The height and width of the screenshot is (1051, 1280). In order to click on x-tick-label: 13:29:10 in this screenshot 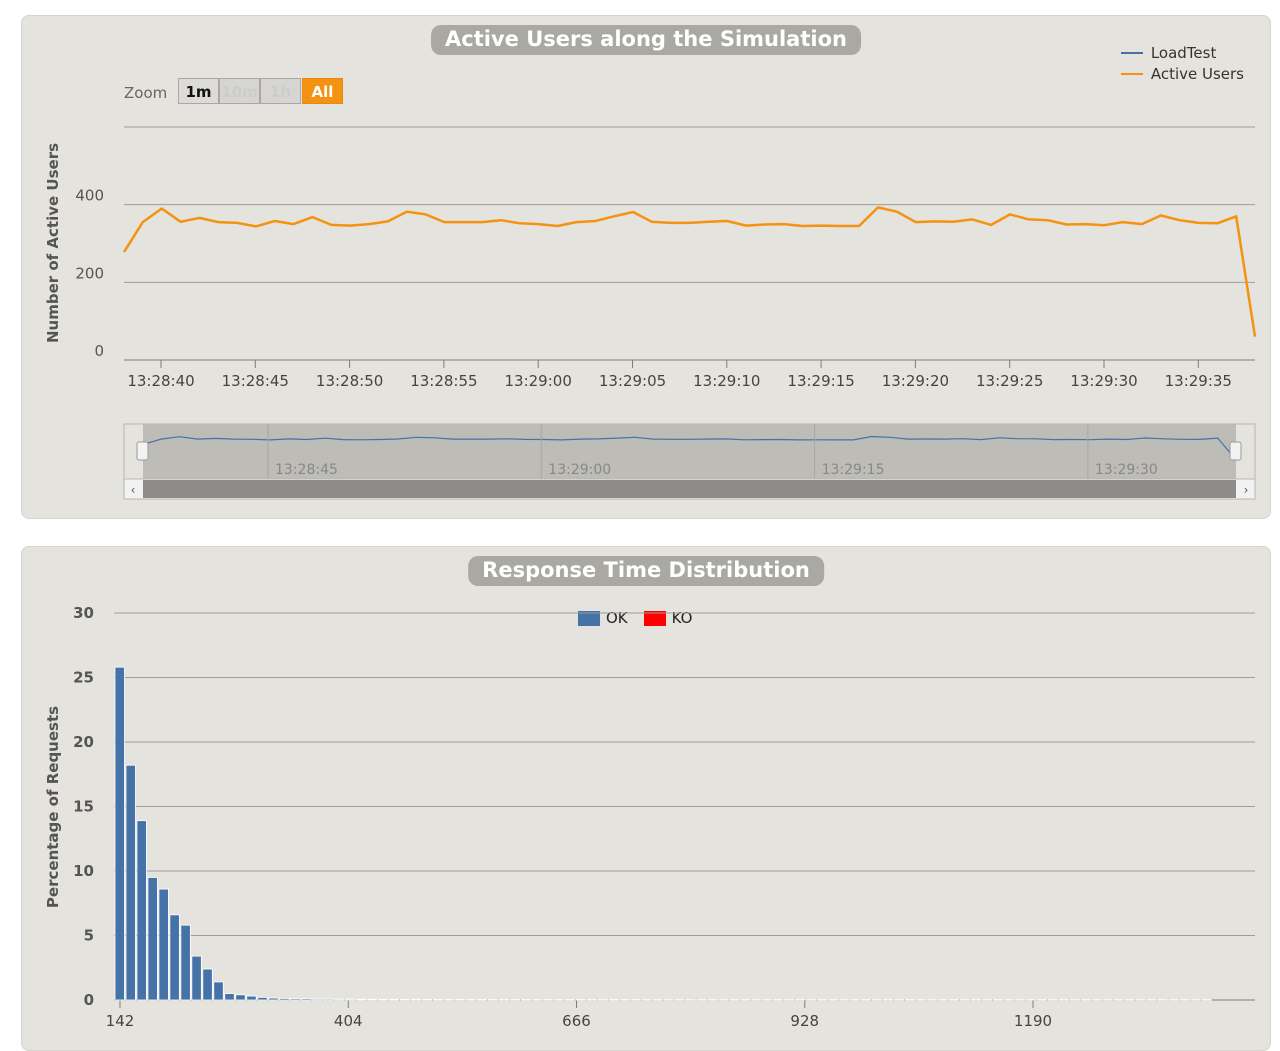, I will do `click(726, 381)`.